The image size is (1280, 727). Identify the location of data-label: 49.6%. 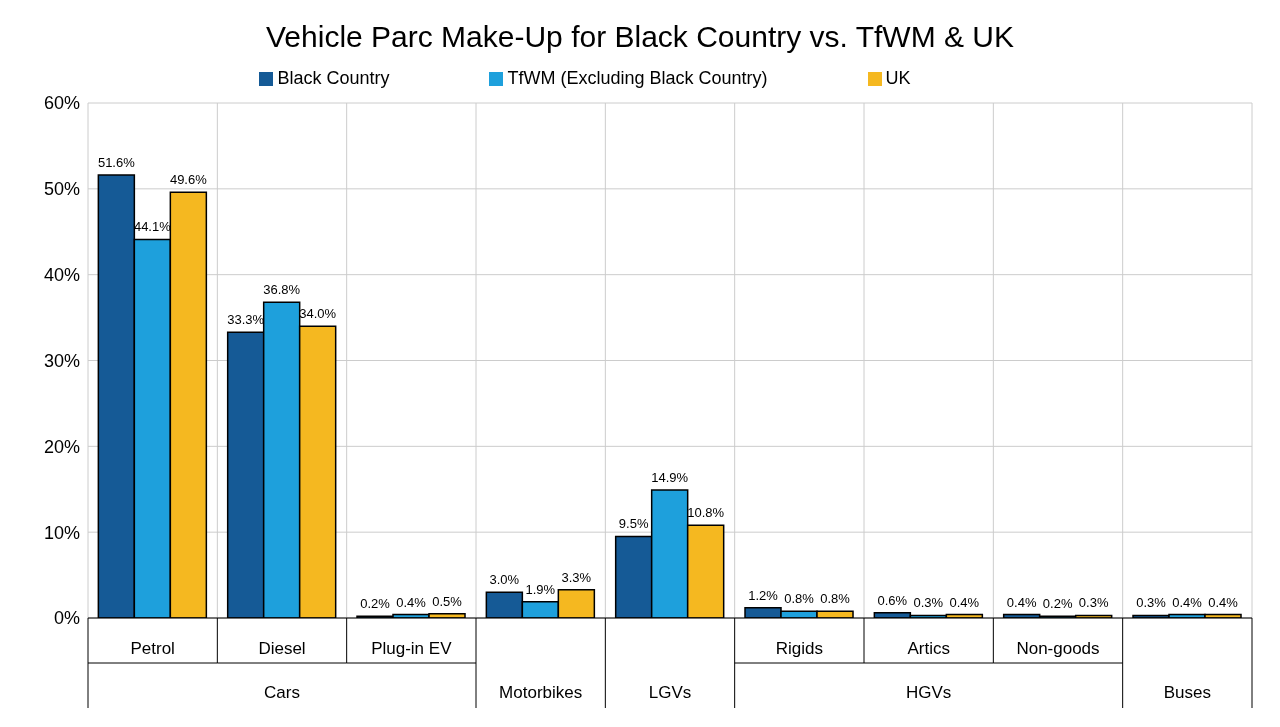
(188, 180).